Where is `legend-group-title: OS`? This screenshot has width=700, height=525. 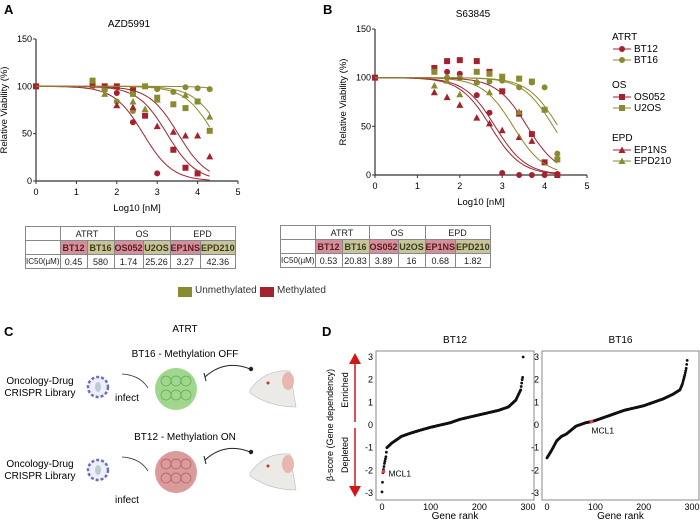
legend-group-title: OS is located at coordinates (619, 85).